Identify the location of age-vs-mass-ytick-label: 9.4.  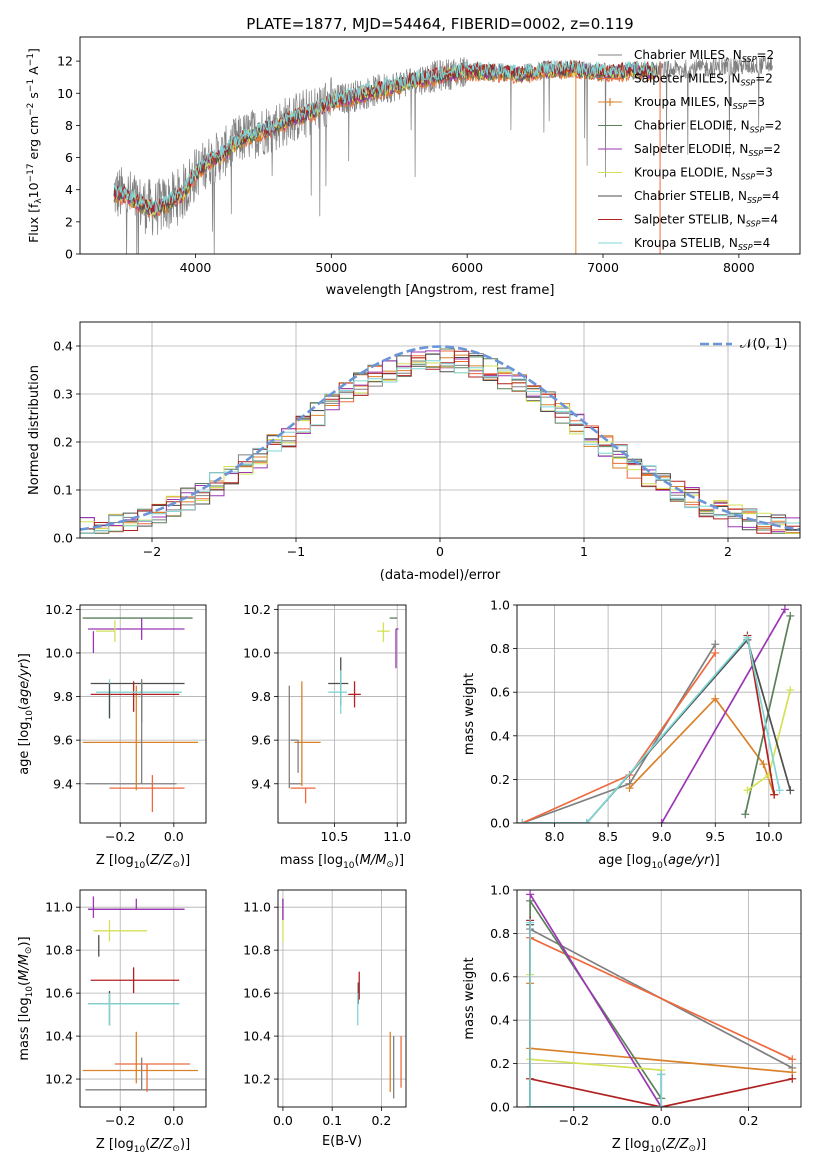
(261, 783).